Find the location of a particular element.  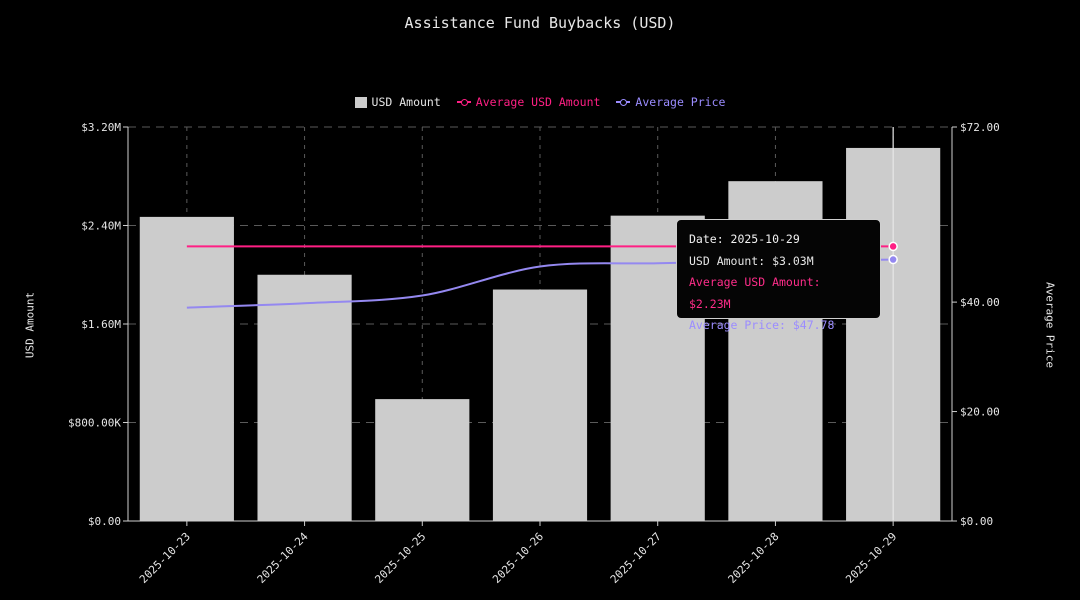

x-tick-label: 2025-10-29 is located at coordinates (871, 558).